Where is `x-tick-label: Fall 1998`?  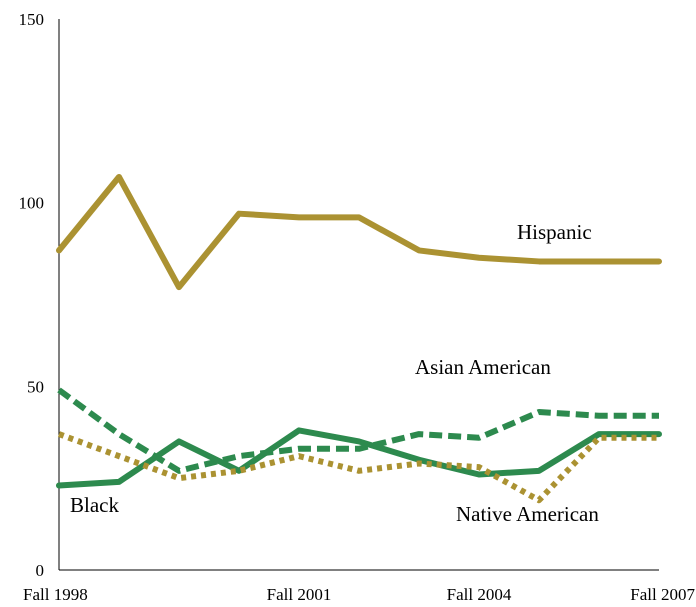 x-tick-label: Fall 1998 is located at coordinates (55, 594).